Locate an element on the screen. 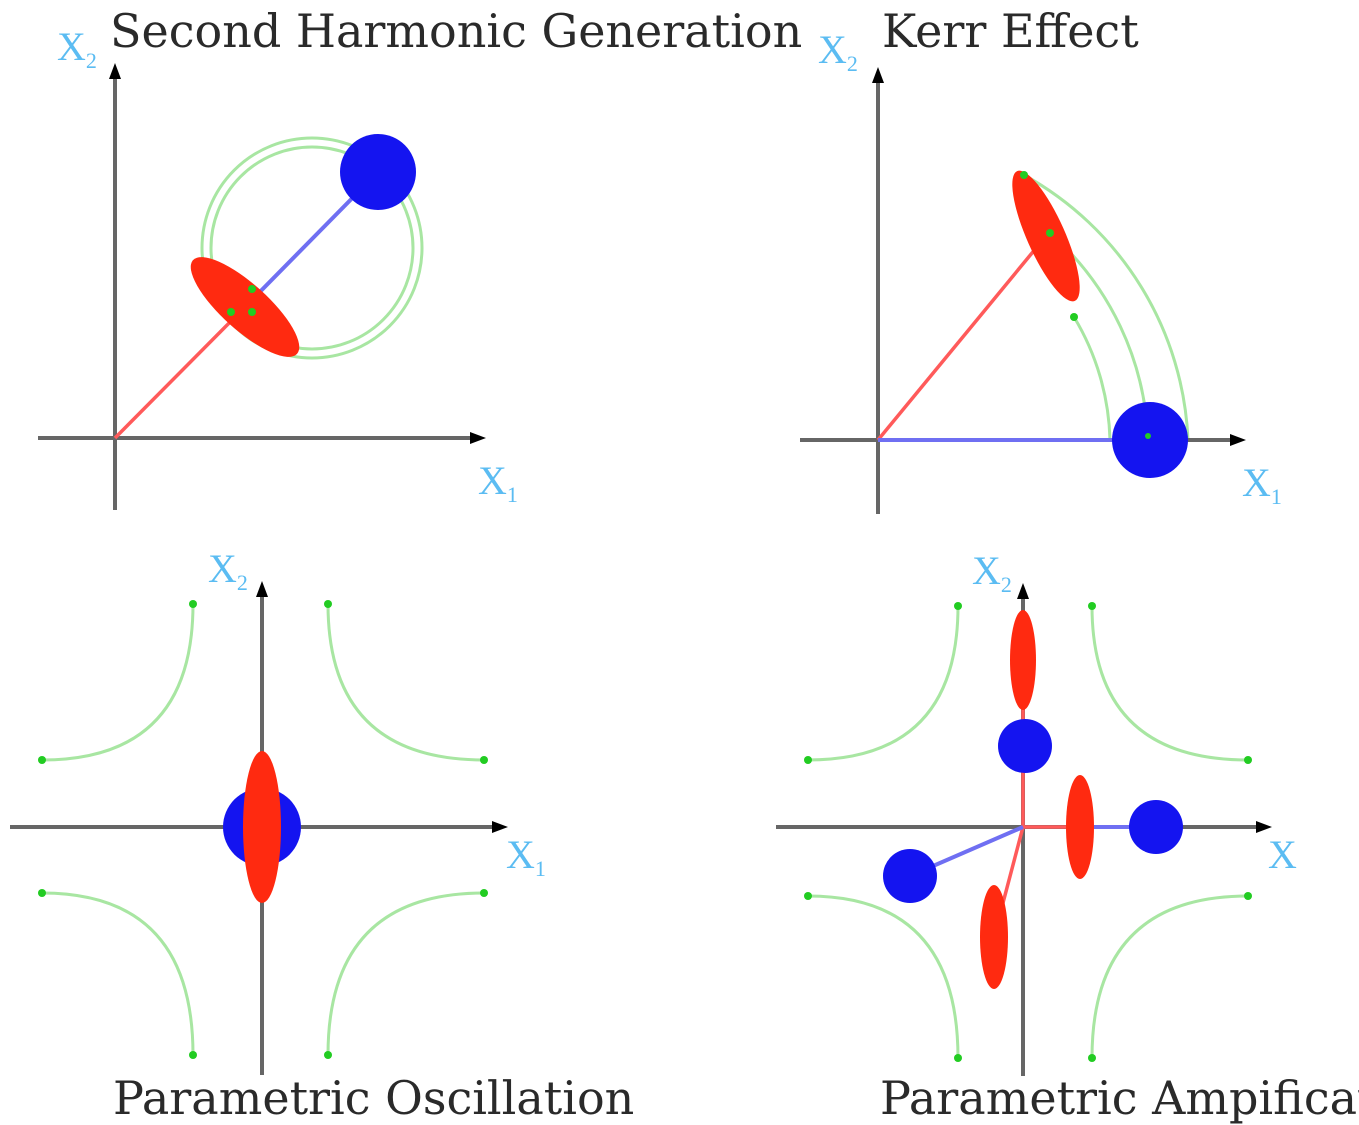 This screenshot has width=1359, height=1125. x1-axis-label: X is located at coordinates (1282, 854).